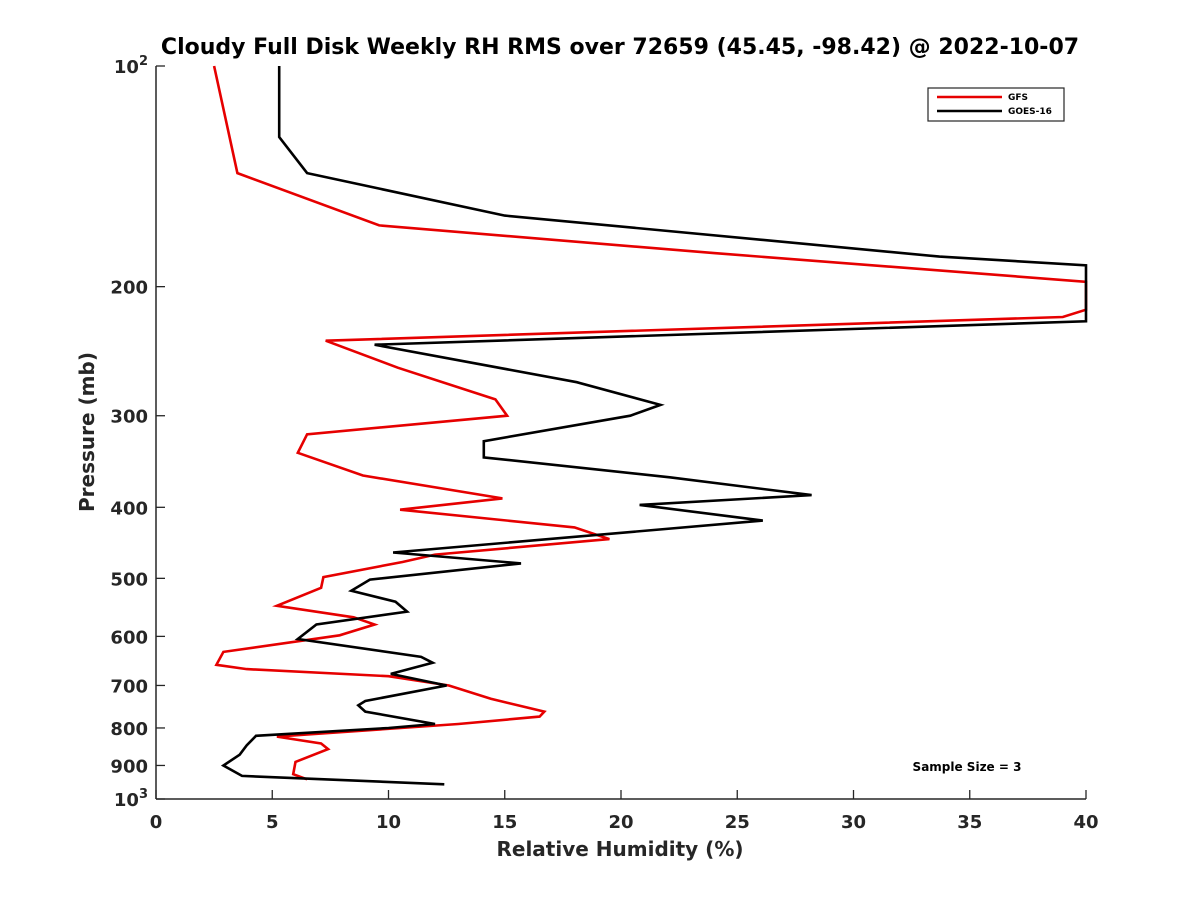  What do you see at coordinates (619, 849) in the screenshot?
I see `x-axis-label: Relative Humidity (%)` at bounding box center [619, 849].